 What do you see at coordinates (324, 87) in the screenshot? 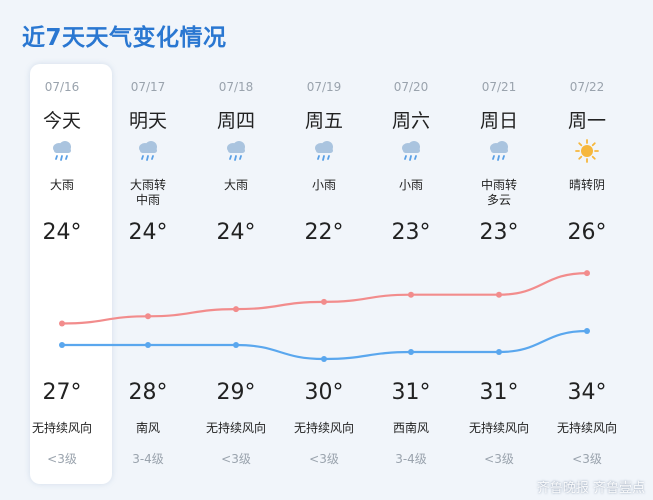
I see `date-label: 07/19` at bounding box center [324, 87].